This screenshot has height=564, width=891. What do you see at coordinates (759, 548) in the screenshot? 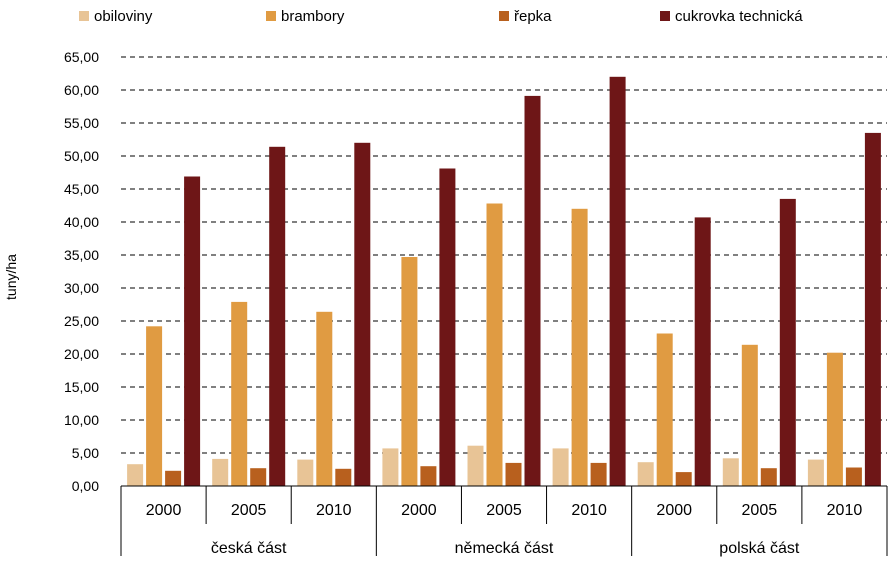
I see `x-group-label: polská část` at bounding box center [759, 548].